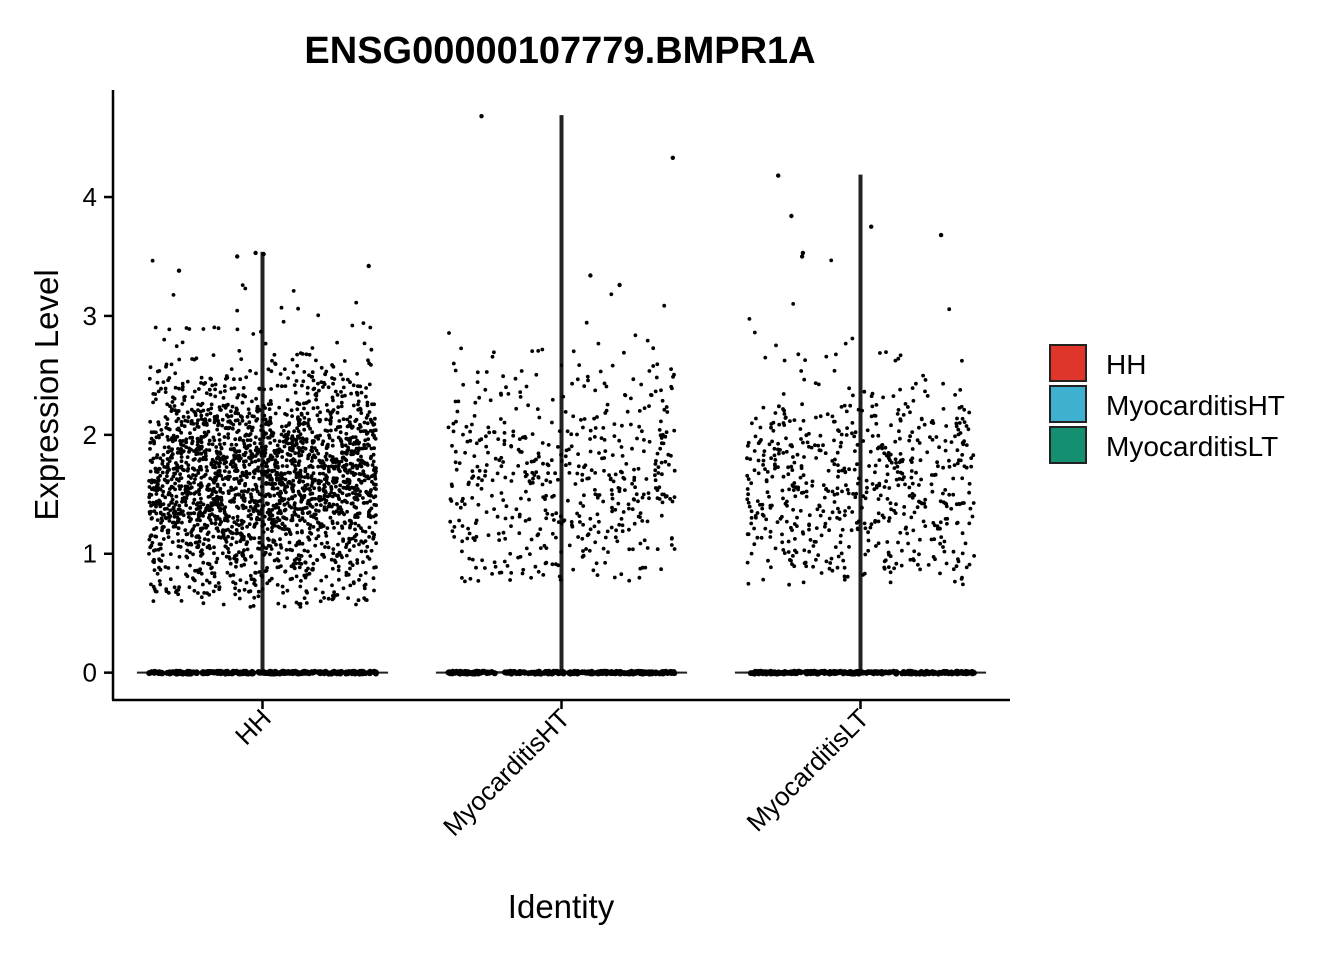  What do you see at coordinates (768, 672) in the screenshot?
I see `zero-point-MyocarditisLT` at bounding box center [768, 672].